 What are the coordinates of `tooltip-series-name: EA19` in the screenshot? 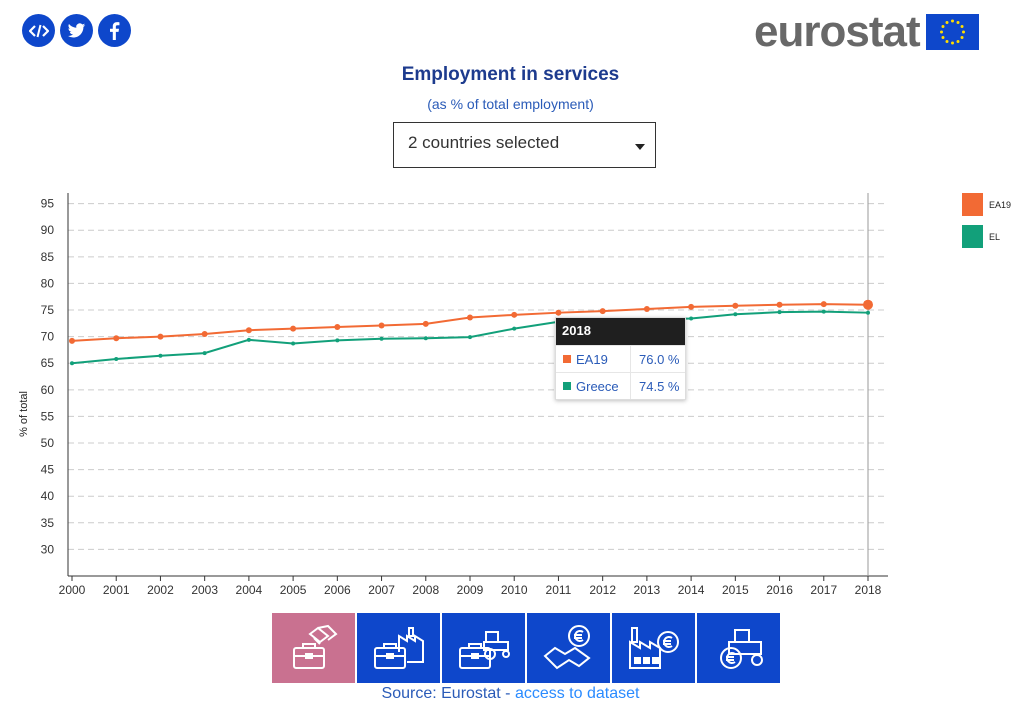 It's located at (592, 359).